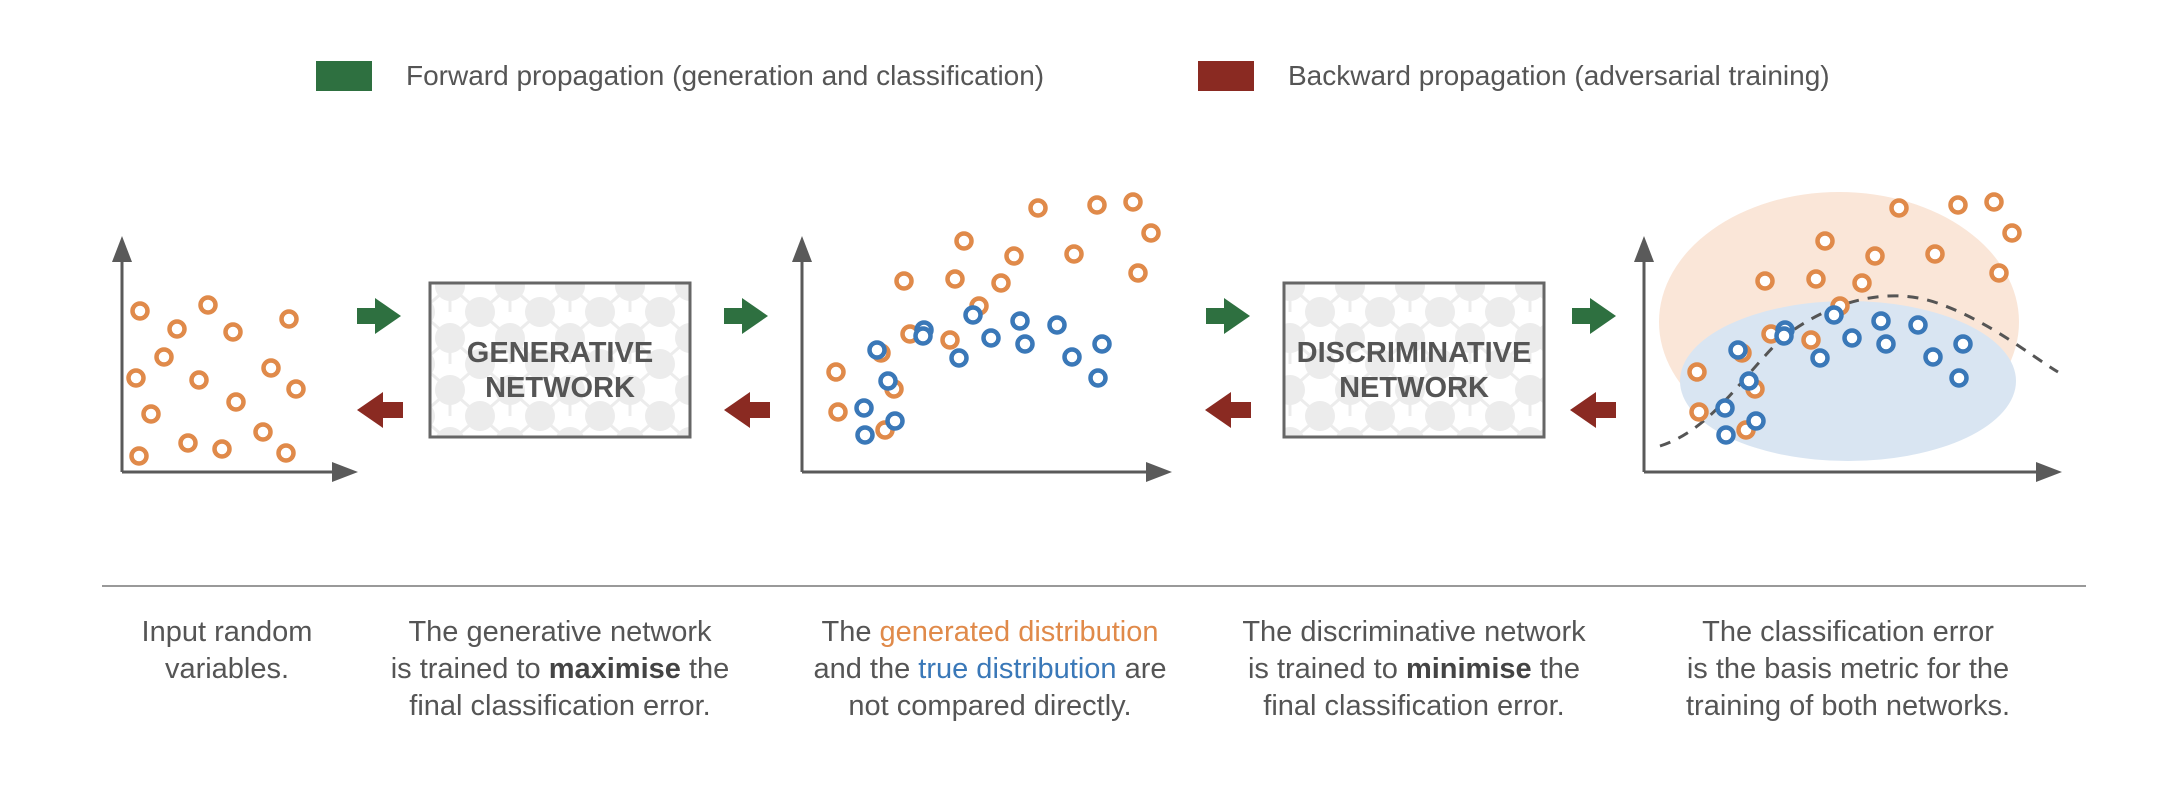 This screenshot has width=2176, height=798. Describe the element at coordinates (1414, 360) in the screenshot. I see `discriminative-network-box: DISCRIMINATIVE NETWORK` at that location.